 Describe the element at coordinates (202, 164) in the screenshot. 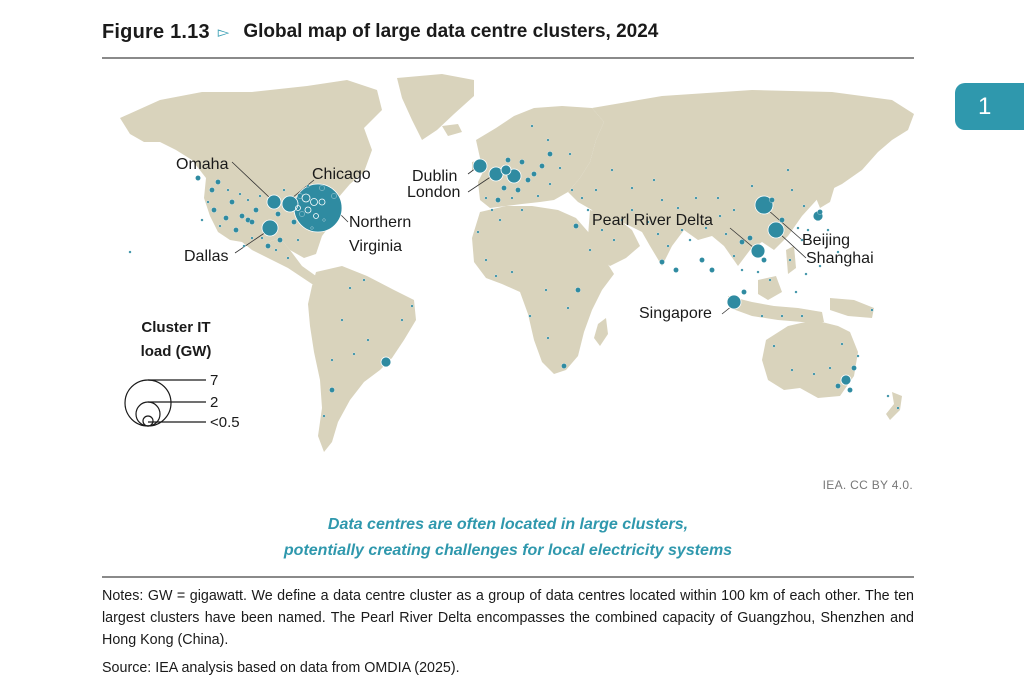

I see `map-label-omaha: Omaha` at that location.